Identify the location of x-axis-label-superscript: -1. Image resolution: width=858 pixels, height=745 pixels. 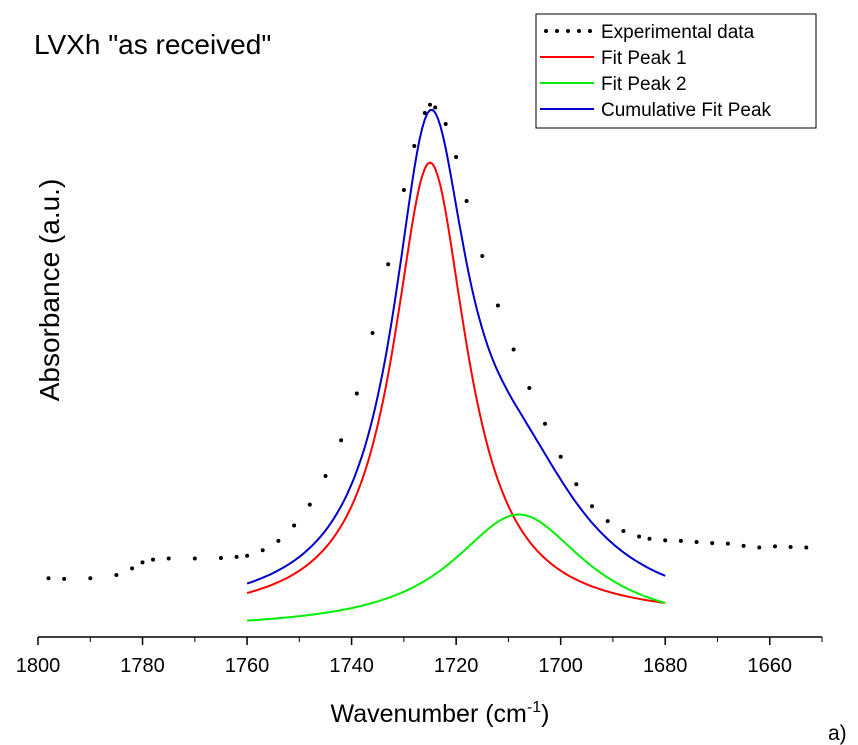
(534, 707).